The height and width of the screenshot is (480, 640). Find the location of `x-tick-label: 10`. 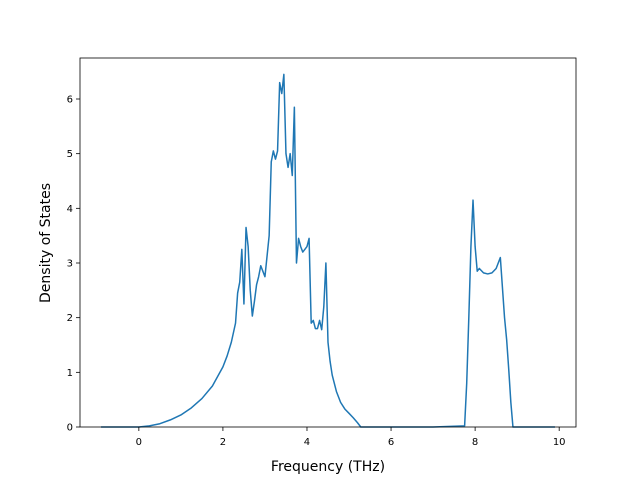

x-tick-label: 10 is located at coordinates (559, 442).